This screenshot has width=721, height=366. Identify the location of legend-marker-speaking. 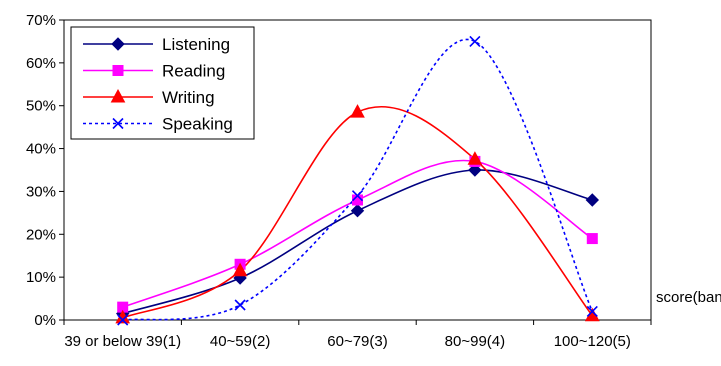
(118, 123).